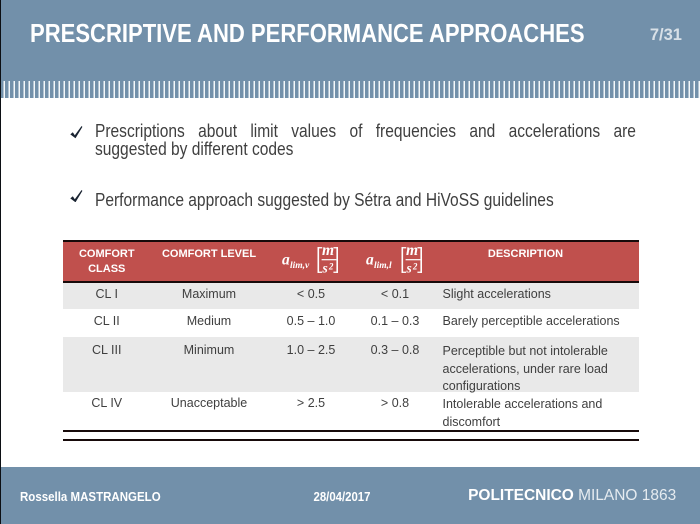  What do you see at coordinates (383, 266) in the screenshot?
I see `svg-text: lim,l` at bounding box center [383, 266].